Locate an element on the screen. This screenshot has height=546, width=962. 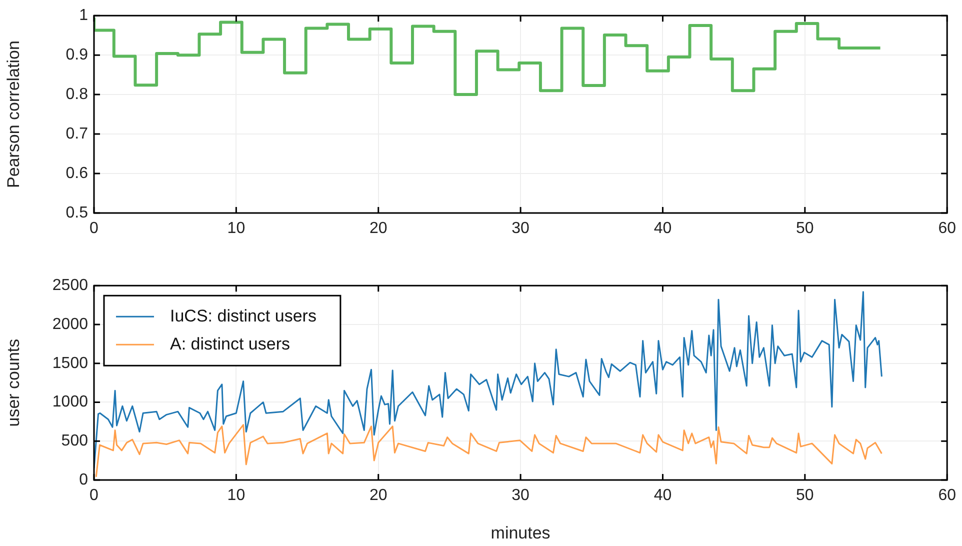
y-tick-label: 0.8 is located at coordinates (77, 94).